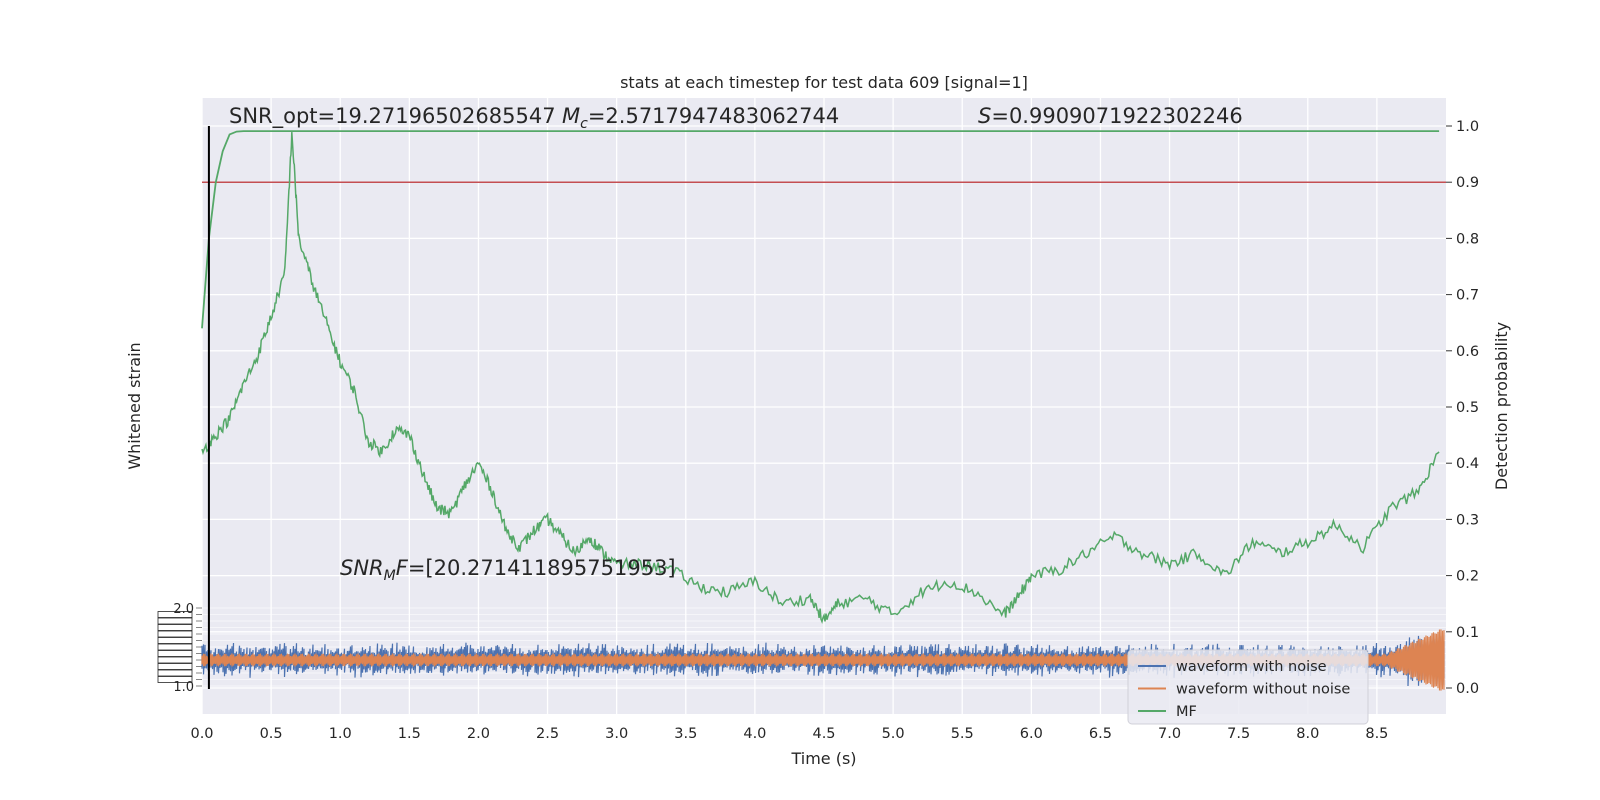 Image resolution: width=1600 pixels, height=800 pixels. Describe the element at coordinates (1501, 406) in the screenshot. I see `y-right-axis-label: Detection probability` at that location.